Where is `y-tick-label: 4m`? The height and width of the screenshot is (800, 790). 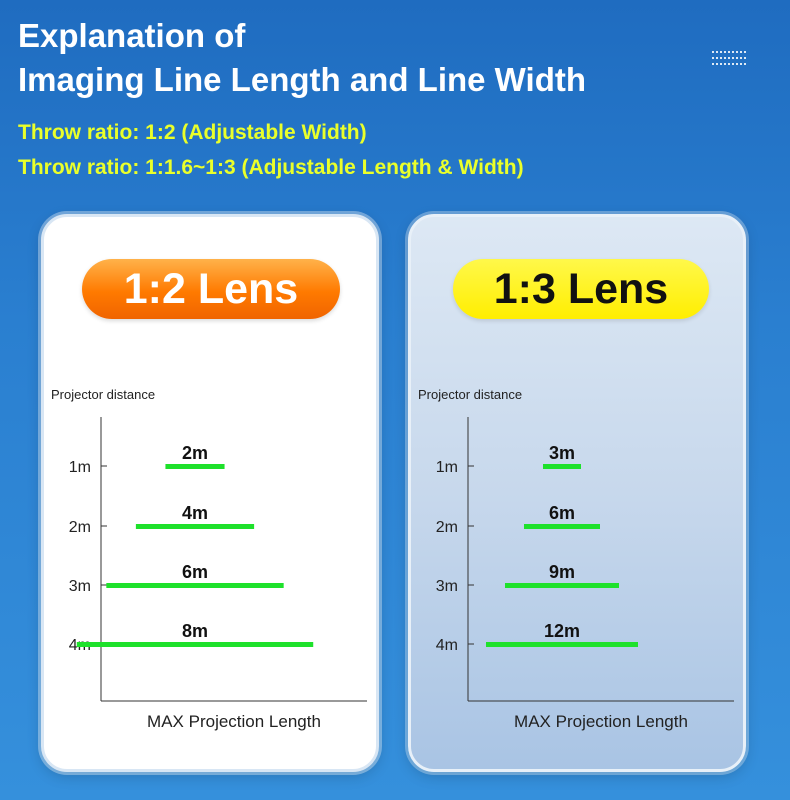
y-tick-label: 4m is located at coordinates (447, 645).